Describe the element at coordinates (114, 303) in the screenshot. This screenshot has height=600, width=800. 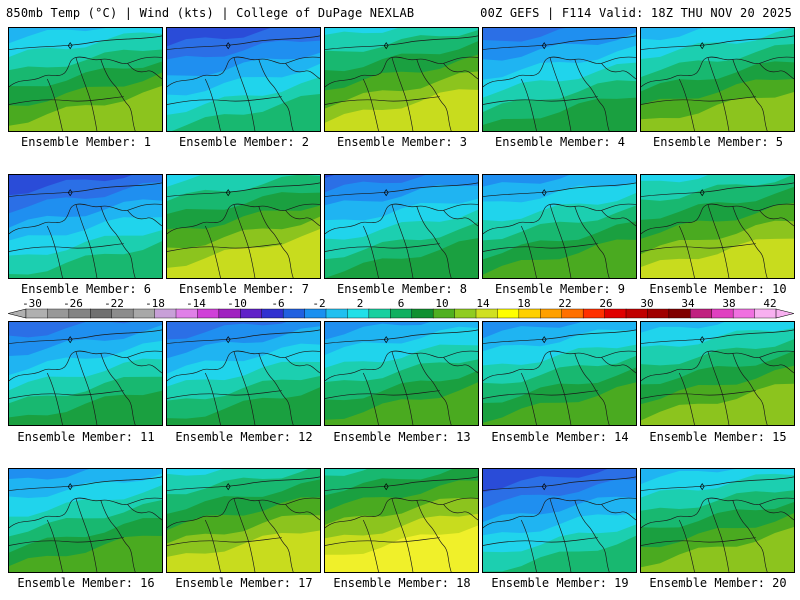
I see `colorbar-tick-label: -22` at that location.